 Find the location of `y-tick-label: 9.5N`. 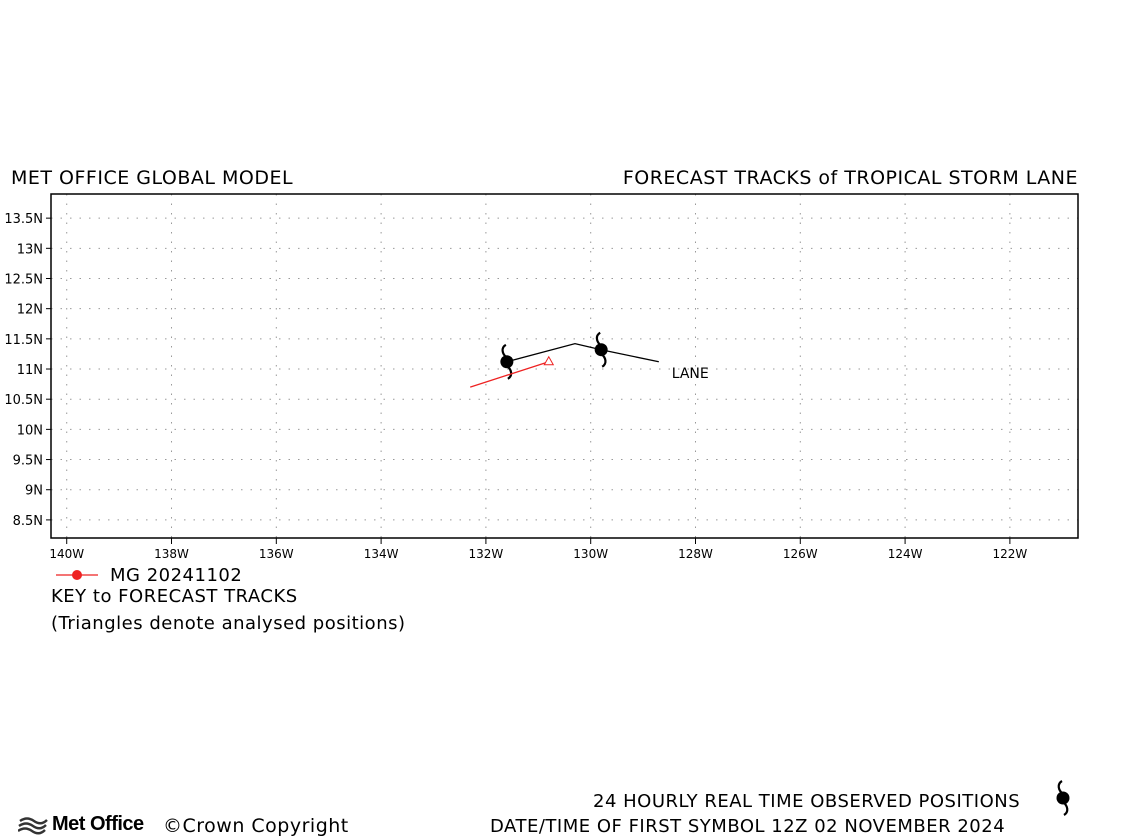

y-tick-label: 9.5N is located at coordinates (28, 461).